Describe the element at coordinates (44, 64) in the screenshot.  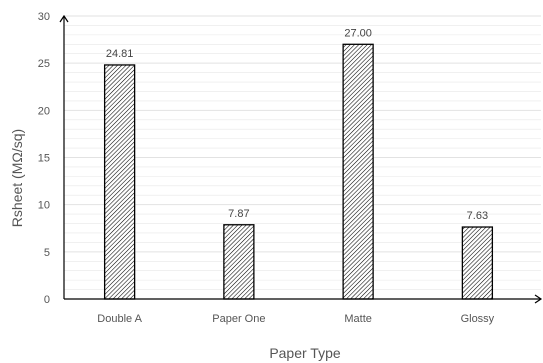
I see `y-tick-label: 25` at that location.